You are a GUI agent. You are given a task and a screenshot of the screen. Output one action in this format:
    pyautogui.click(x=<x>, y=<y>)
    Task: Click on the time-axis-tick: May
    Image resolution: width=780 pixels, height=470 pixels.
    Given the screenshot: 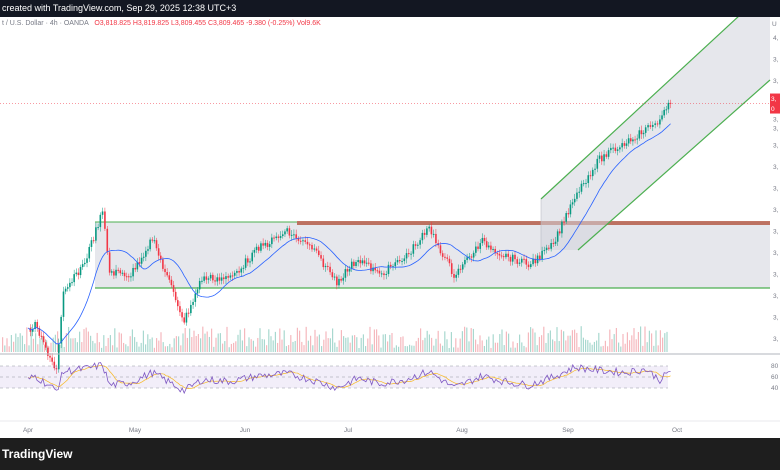 What is the action you would take?
    pyautogui.click(x=135, y=430)
    